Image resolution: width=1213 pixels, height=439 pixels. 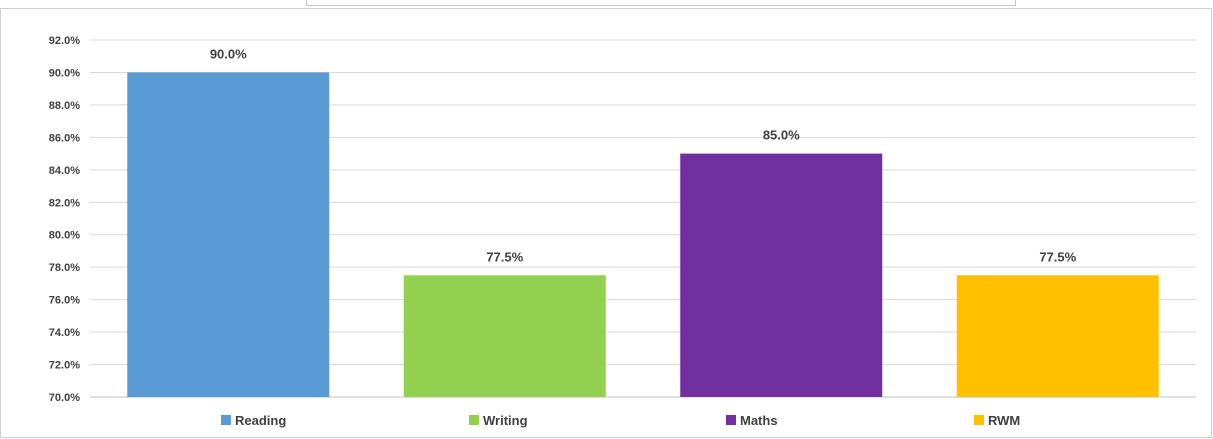 I want to click on y-tick-label: 74.0%, so click(x=64, y=333).